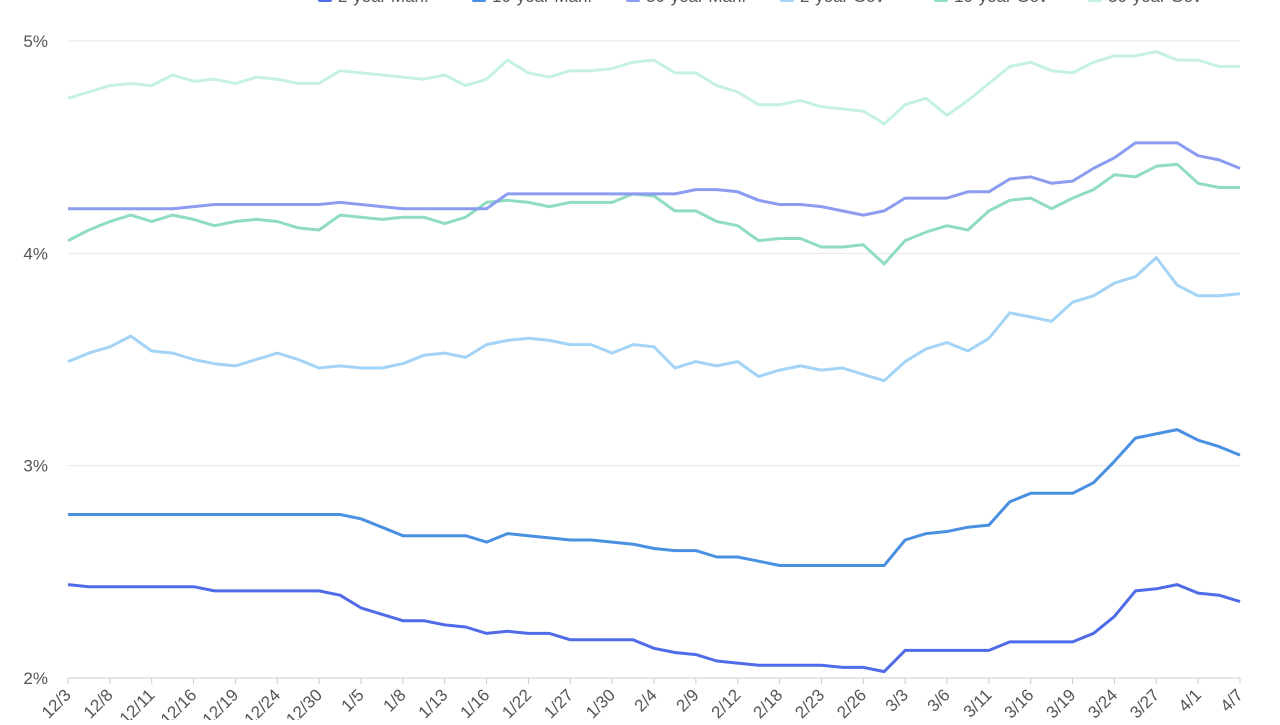 This screenshot has width=1280, height=725. I want to click on x-tick-label: 2/9, so click(688, 700).